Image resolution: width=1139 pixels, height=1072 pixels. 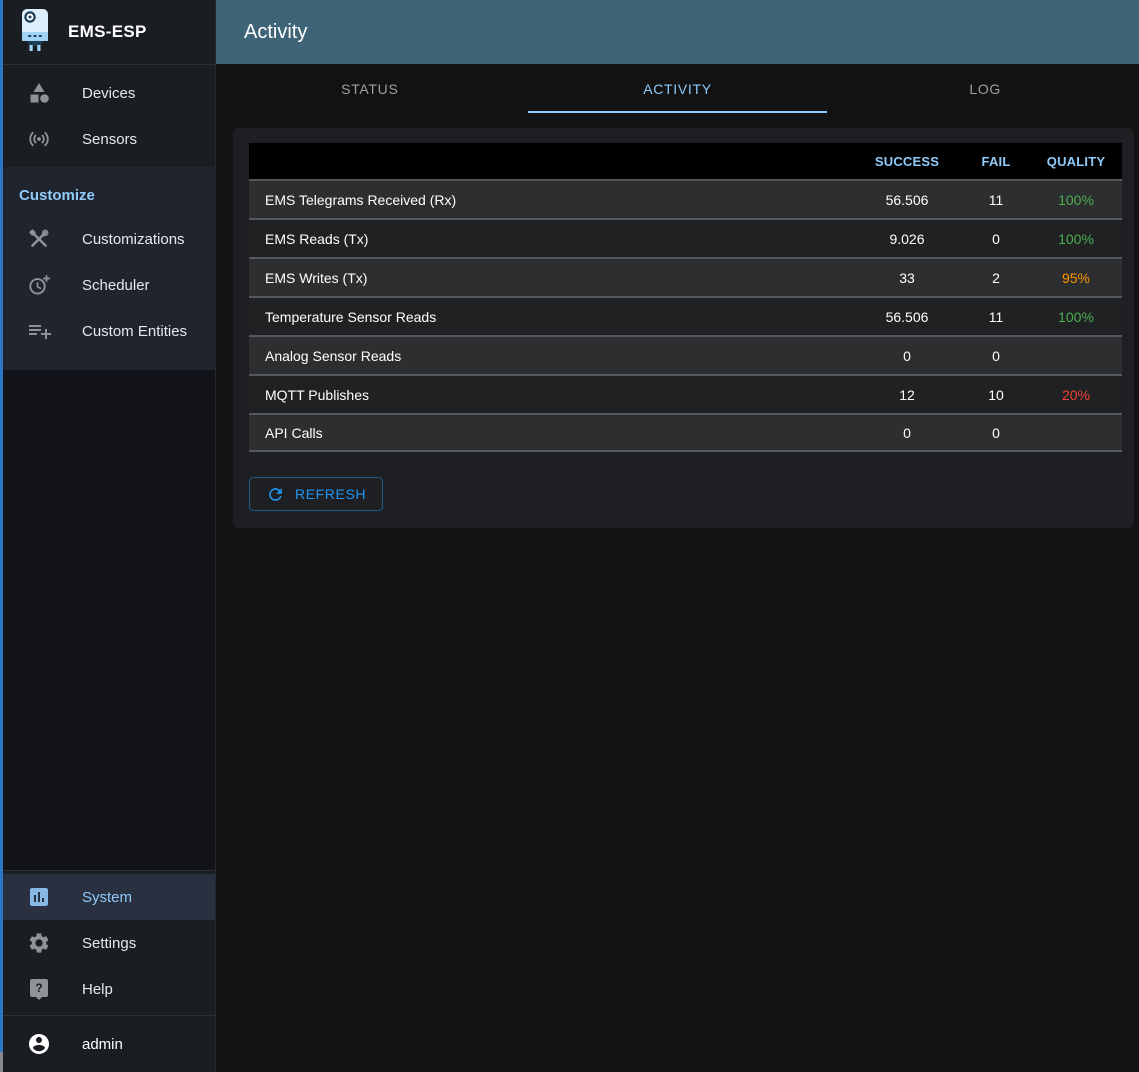 I want to click on tab-log: LOG, so click(x=985, y=88).